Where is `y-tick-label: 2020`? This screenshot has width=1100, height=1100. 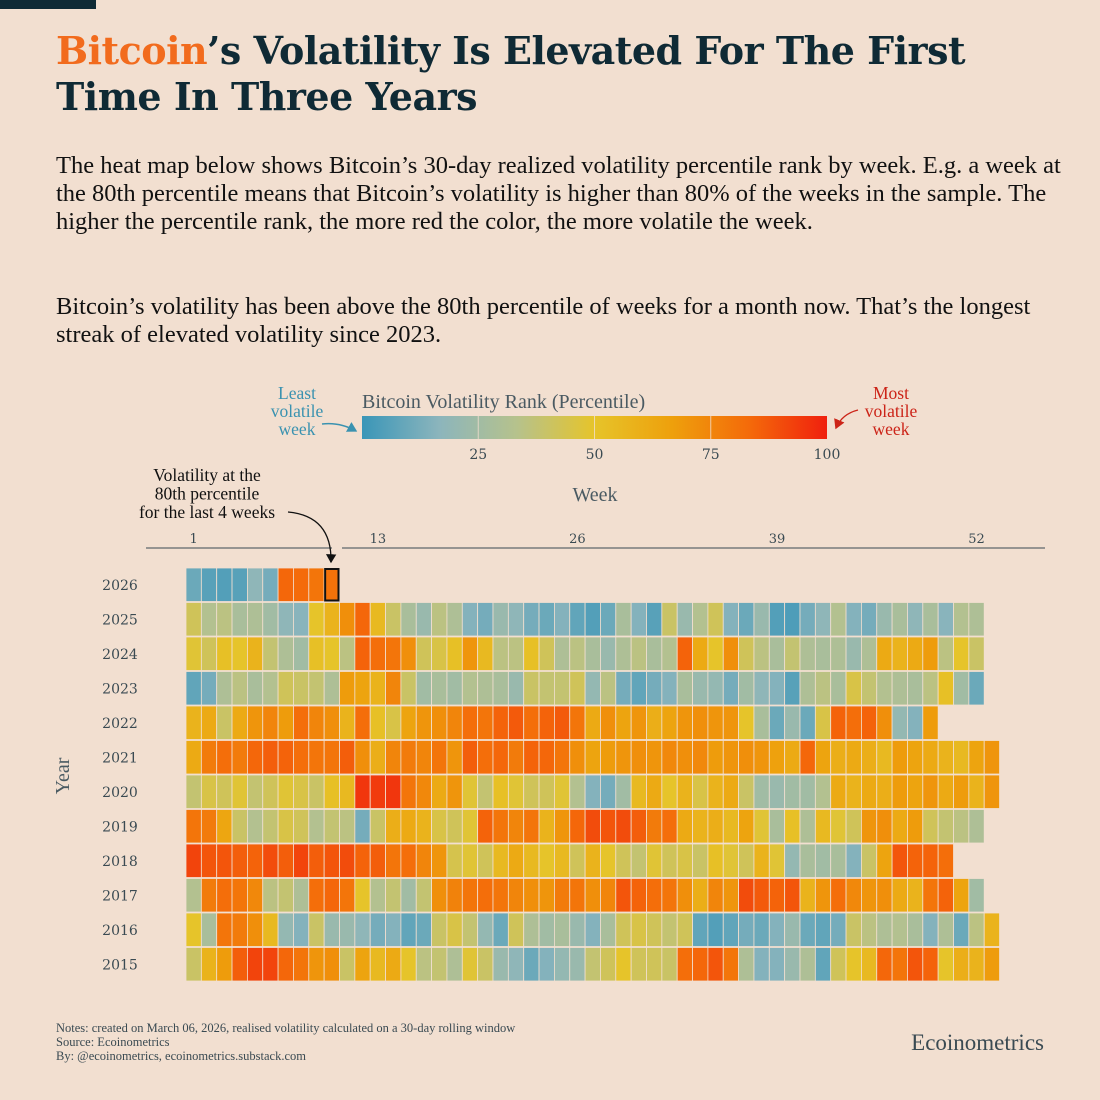
y-tick-label: 2020 is located at coordinates (120, 793).